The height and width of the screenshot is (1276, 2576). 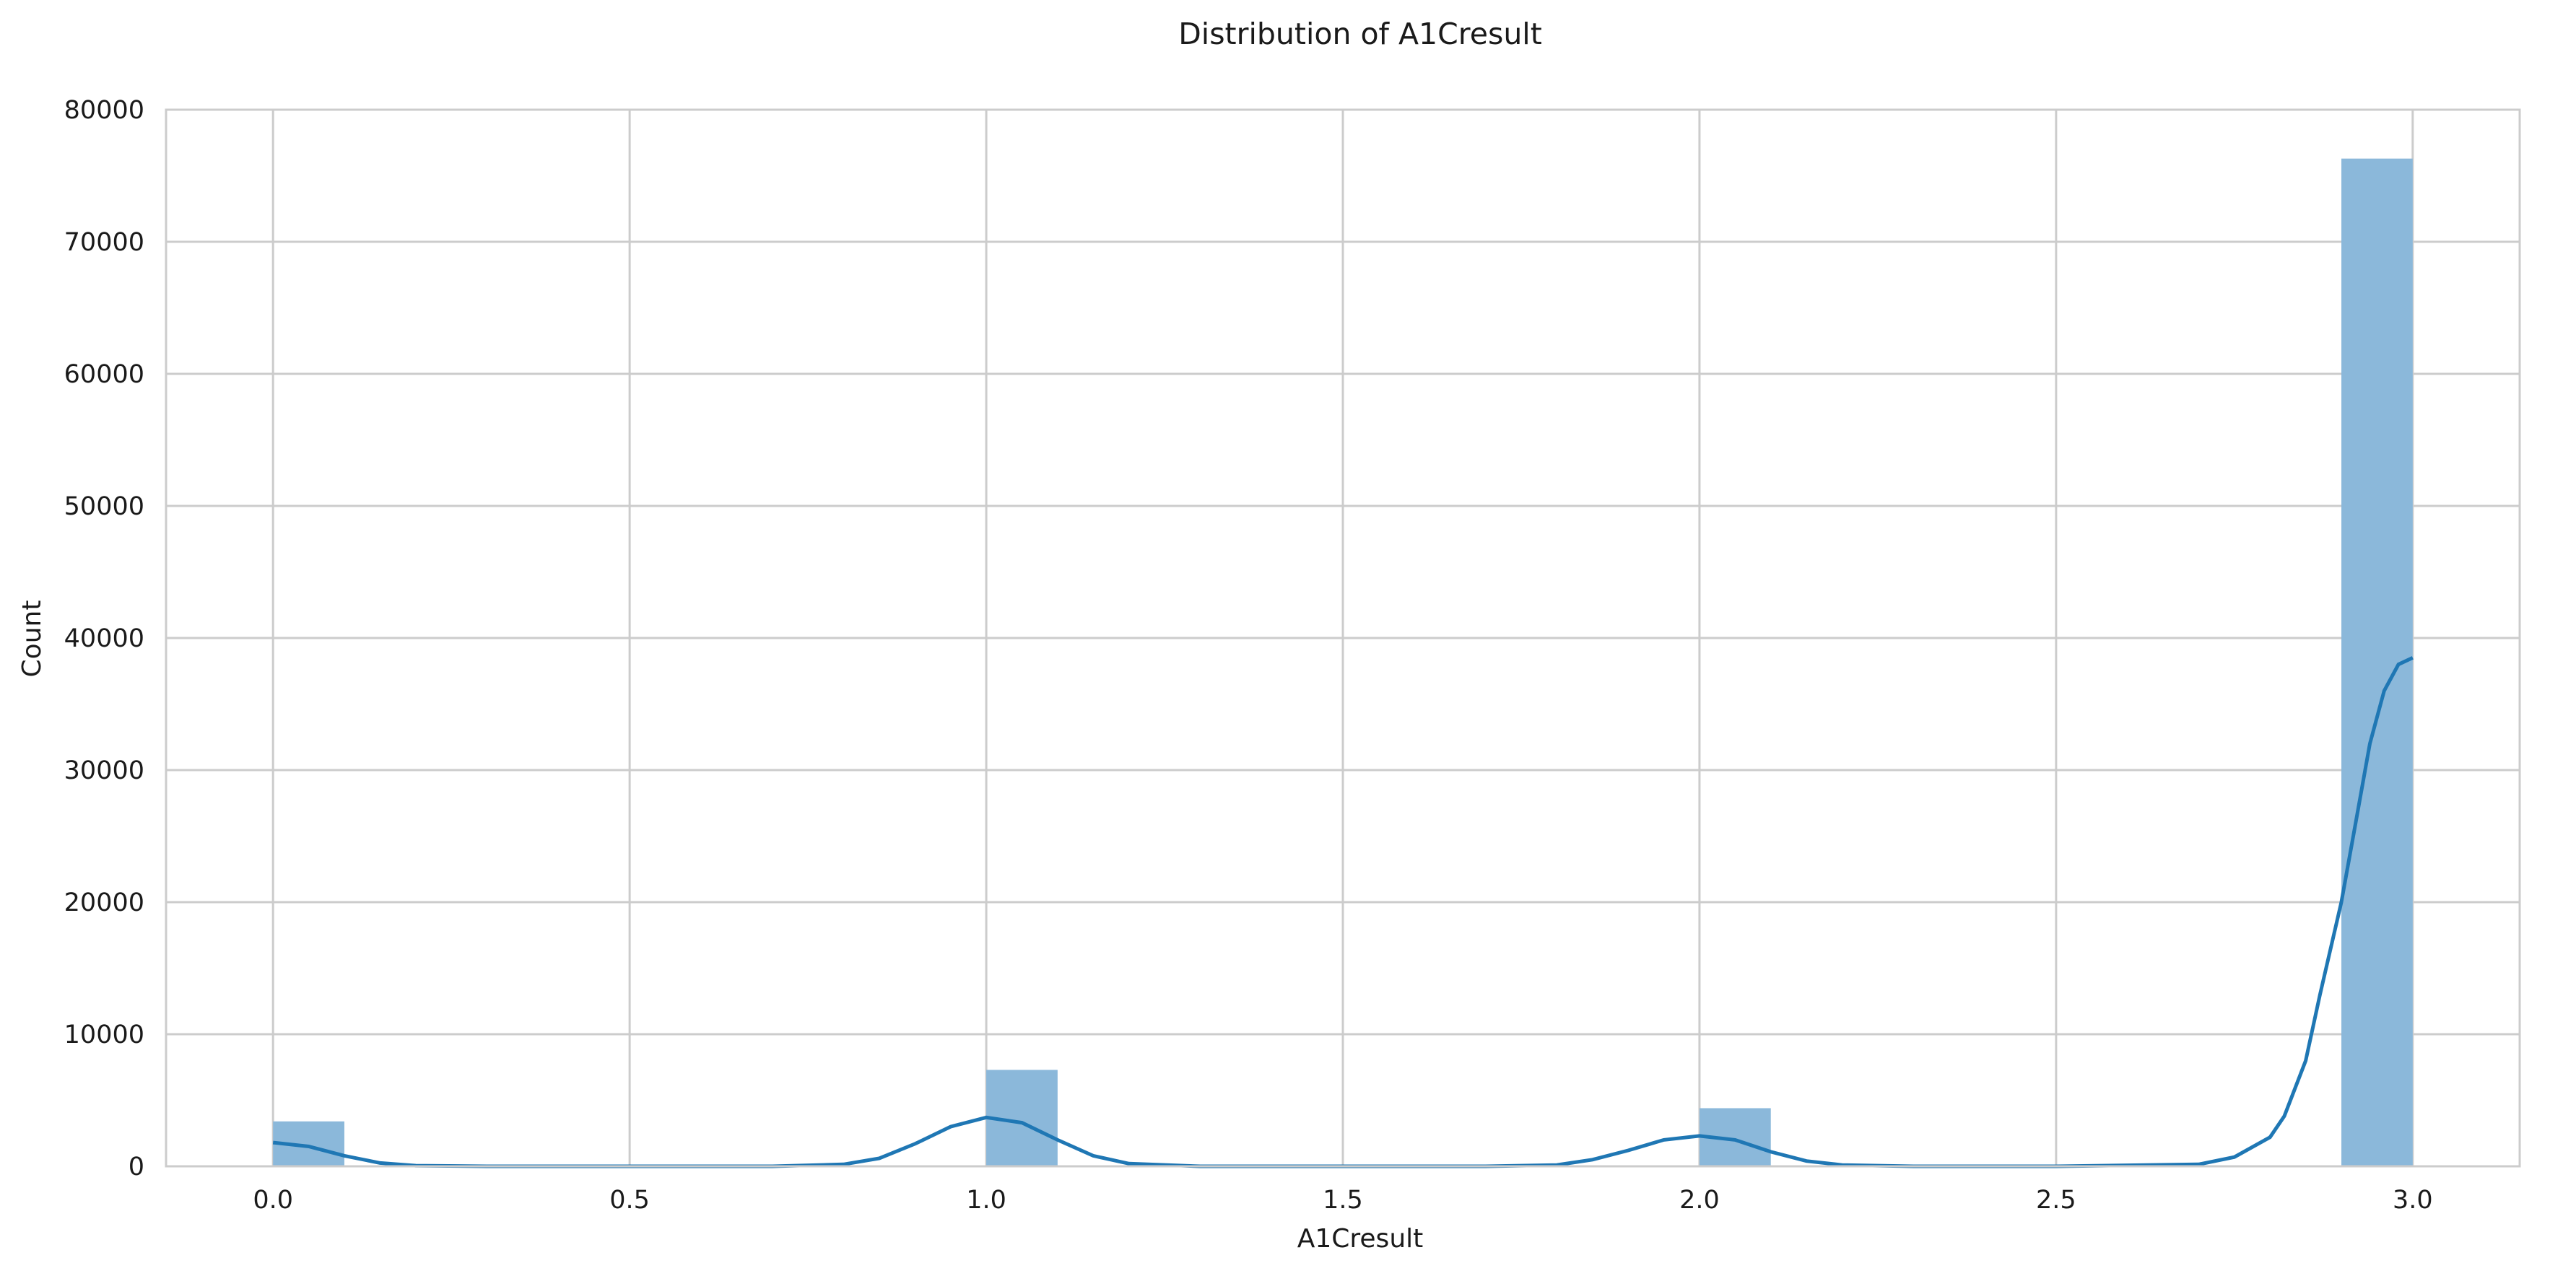 What do you see at coordinates (986, 1200) in the screenshot?
I see `x-tick-label: 1.0` at bounding box center [986, 1200].